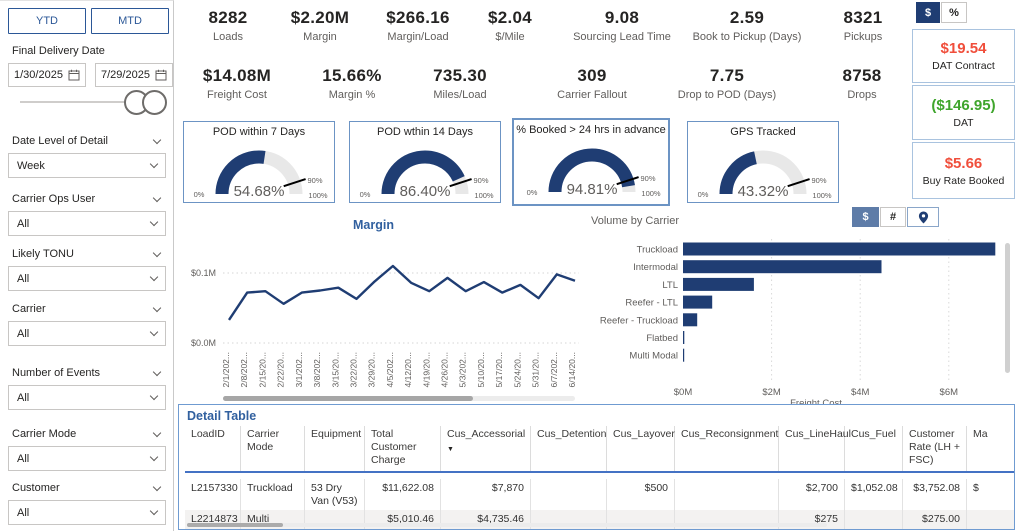 Image resolution: width=1016 pixels, height=531 pixels. I want to click on kpi-card: 8758 Drops, so click(861, 83).